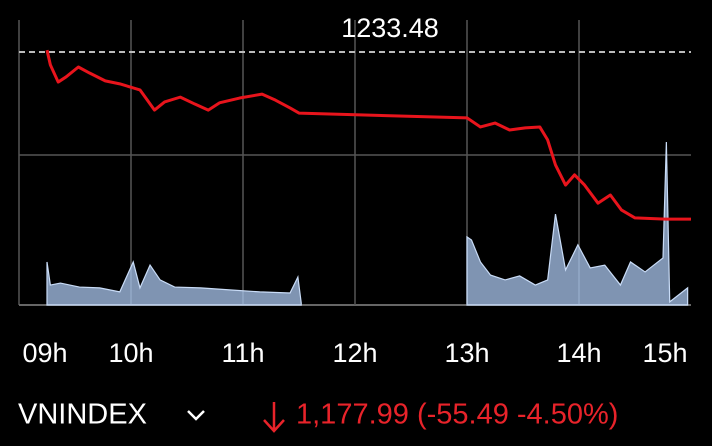 The image size is (712, 446). What do you see at coordinates (196, 415) in the screenshot?
I see `dropdown-chevron` at bounding box center [196, 415].